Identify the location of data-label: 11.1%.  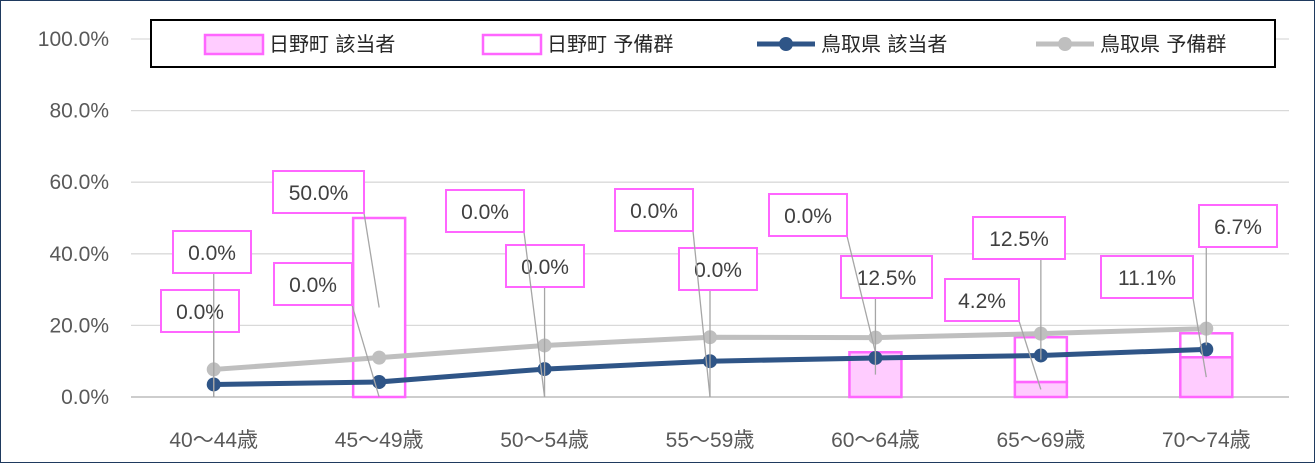
(1147, 278).